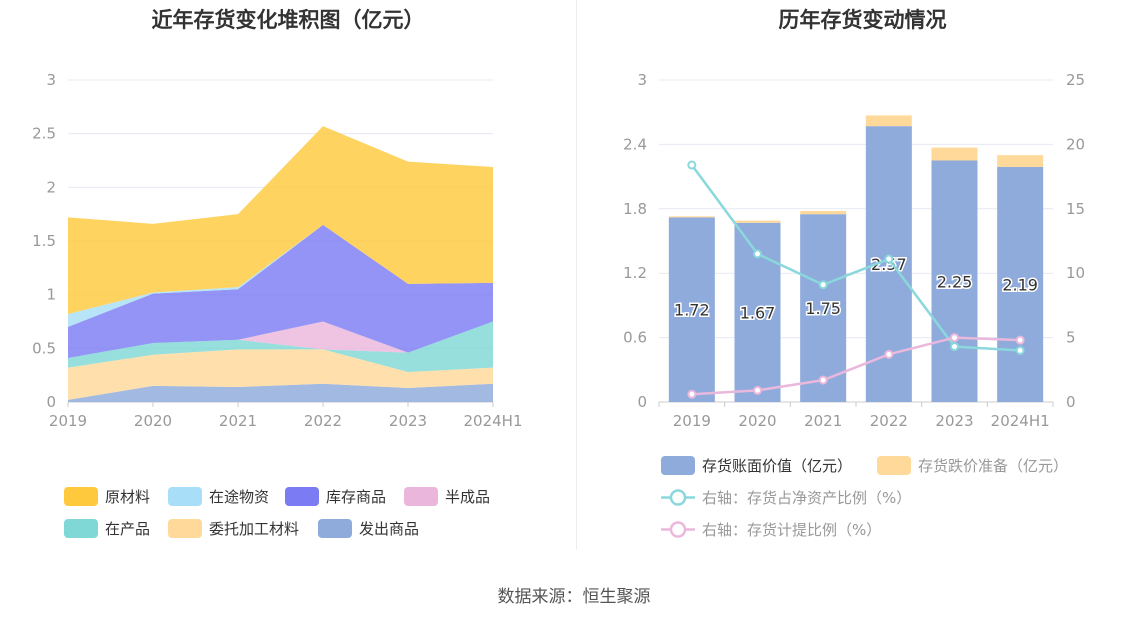 This screenshot has width=1148, height=619. I want to click on legend-label: 在产品, so click(128, 529).